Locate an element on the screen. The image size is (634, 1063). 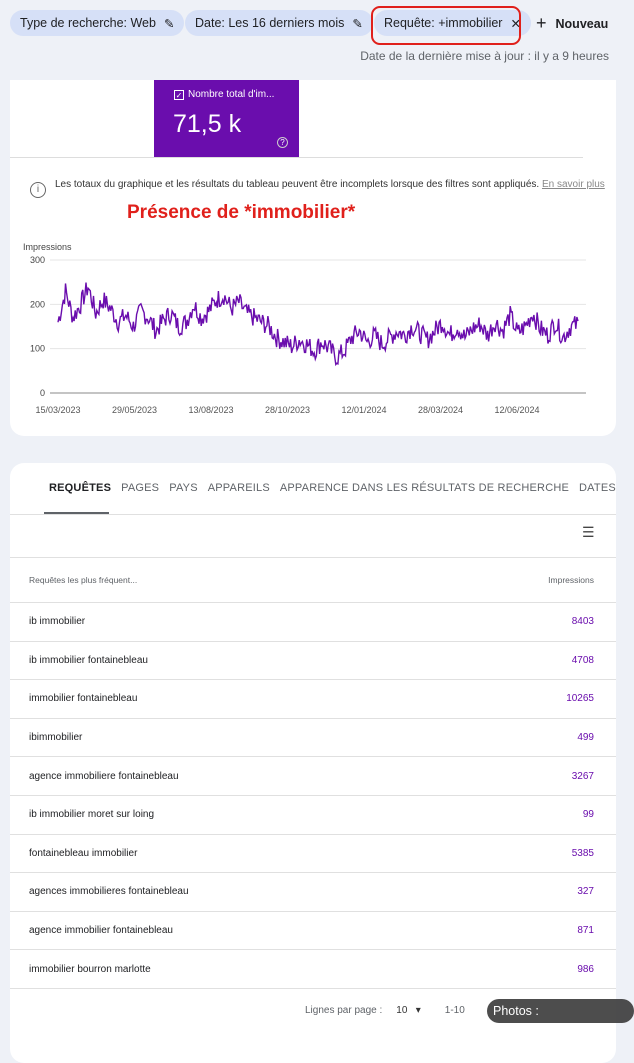
checkbox-icon: ✓ is located at coordinates (179, 94).